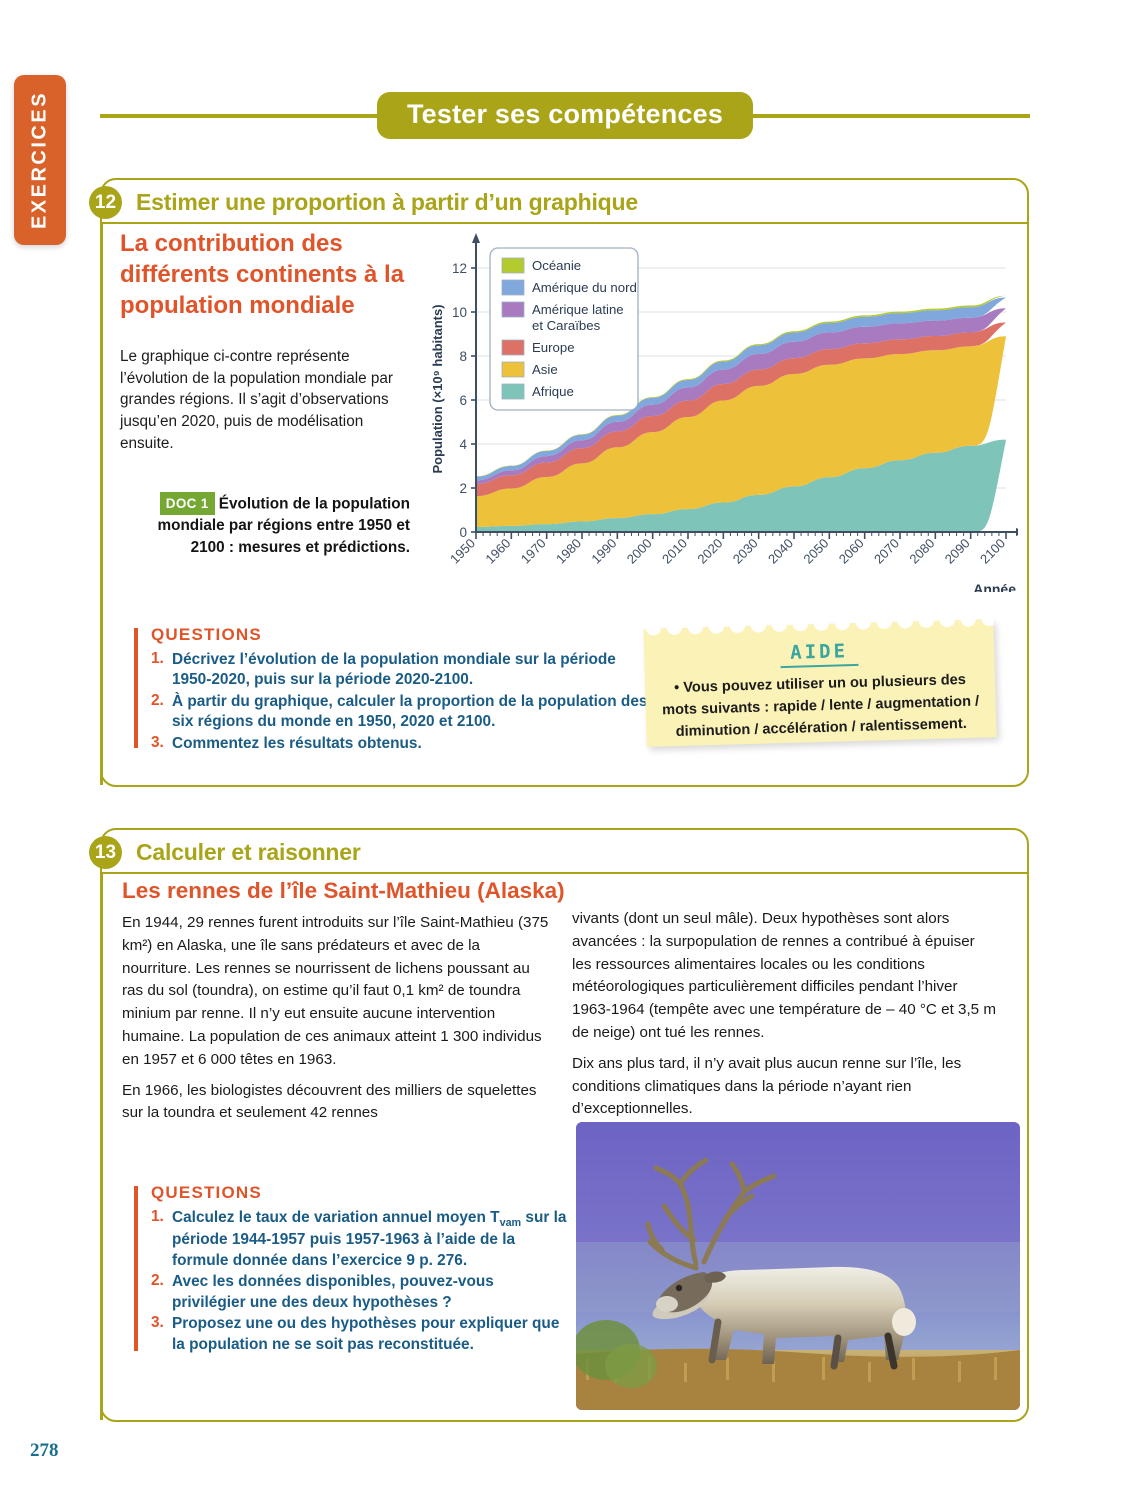 The height and width of the screenshot is (1500, 1125). What do you see at coordinates (459, 268) in the screenshot?
I see `svg-text: 12` at bounding box center [459, 268].